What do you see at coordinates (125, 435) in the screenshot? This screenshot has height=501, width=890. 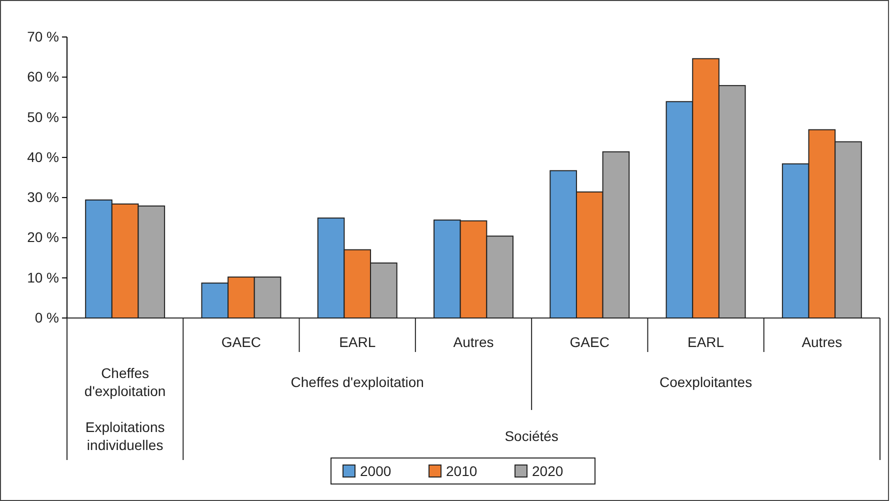 I see `text: Exploitations individuelles` at bounding box center [125, 435].